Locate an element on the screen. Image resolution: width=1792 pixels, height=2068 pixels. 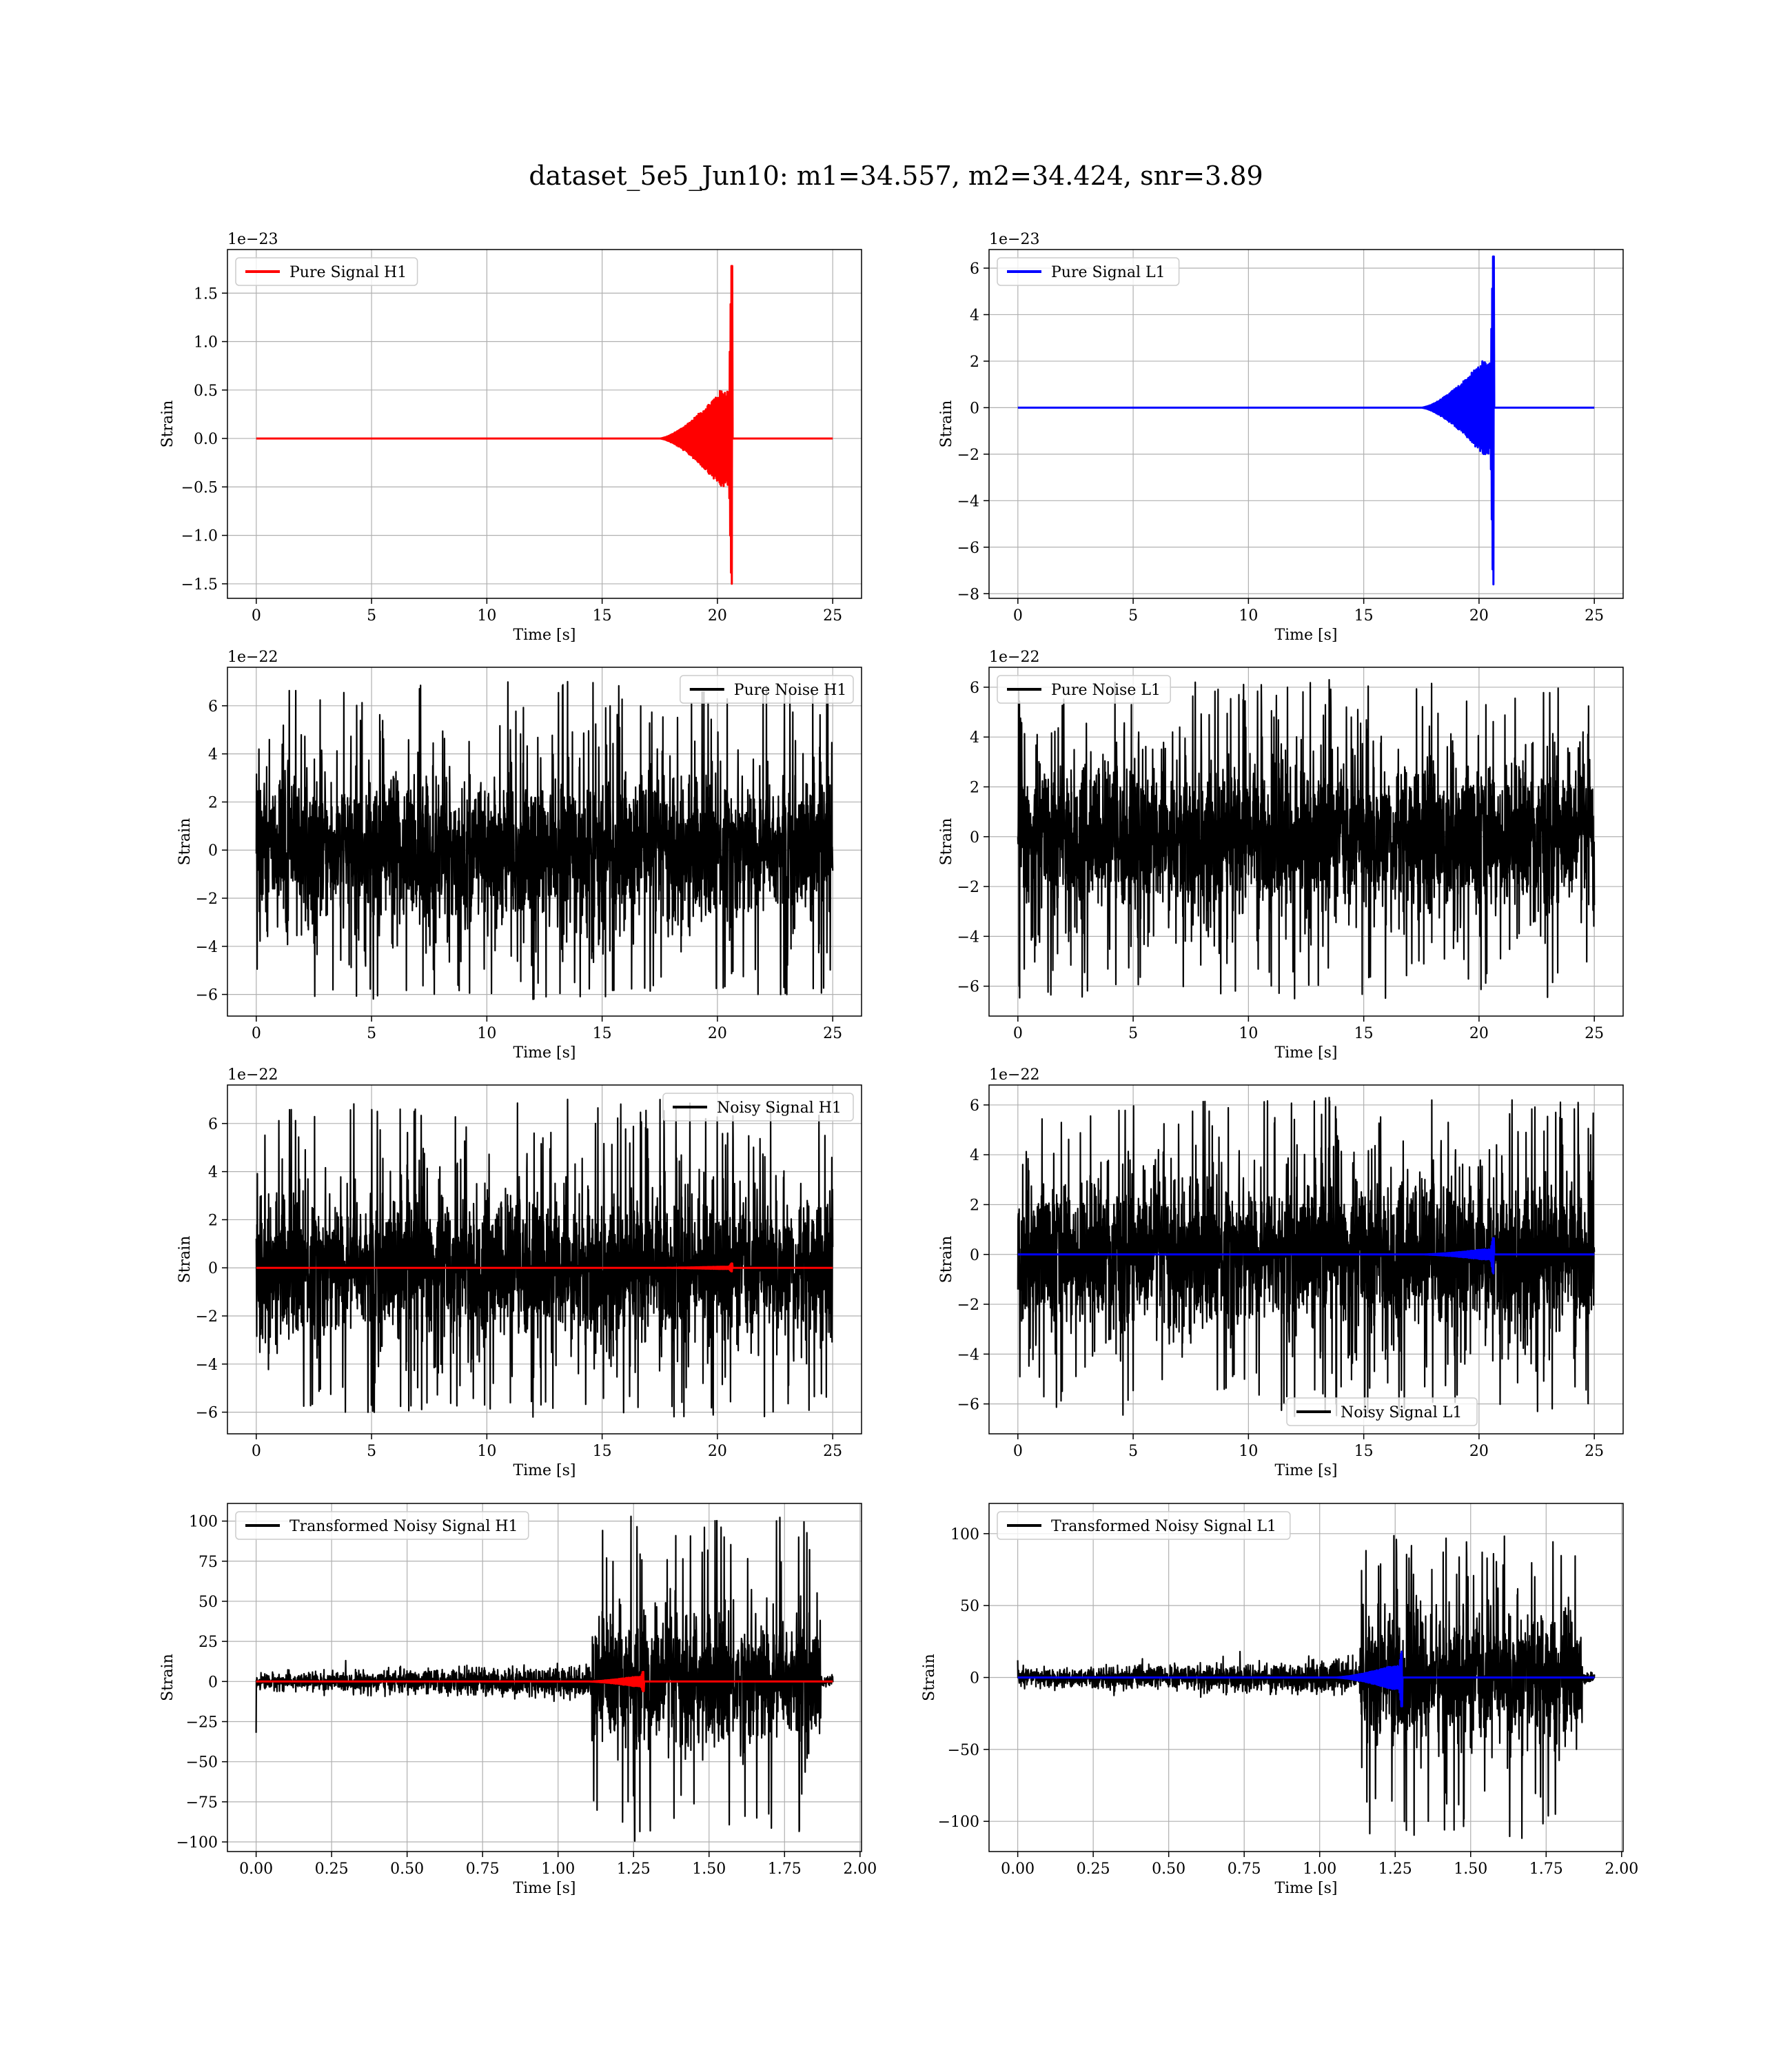
x-tick-label: 1.25 is located at coordinates (1395, 1869).